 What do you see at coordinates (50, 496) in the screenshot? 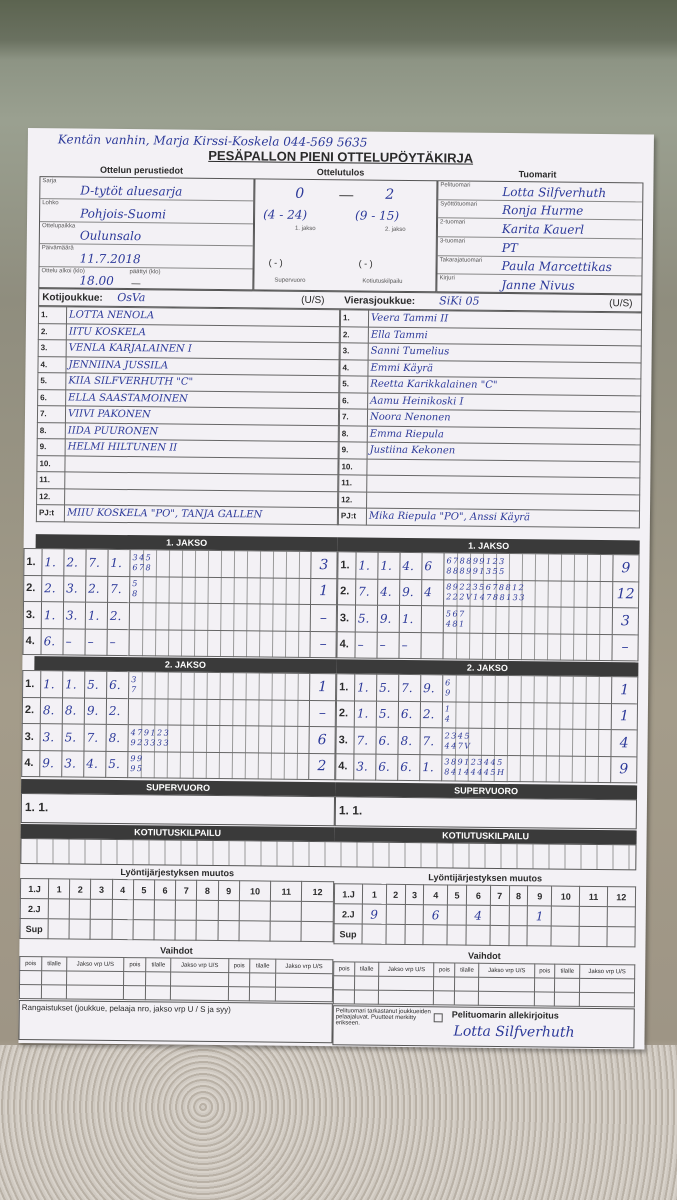
I see `player-number: 12.` at bounding box center [50, 496].